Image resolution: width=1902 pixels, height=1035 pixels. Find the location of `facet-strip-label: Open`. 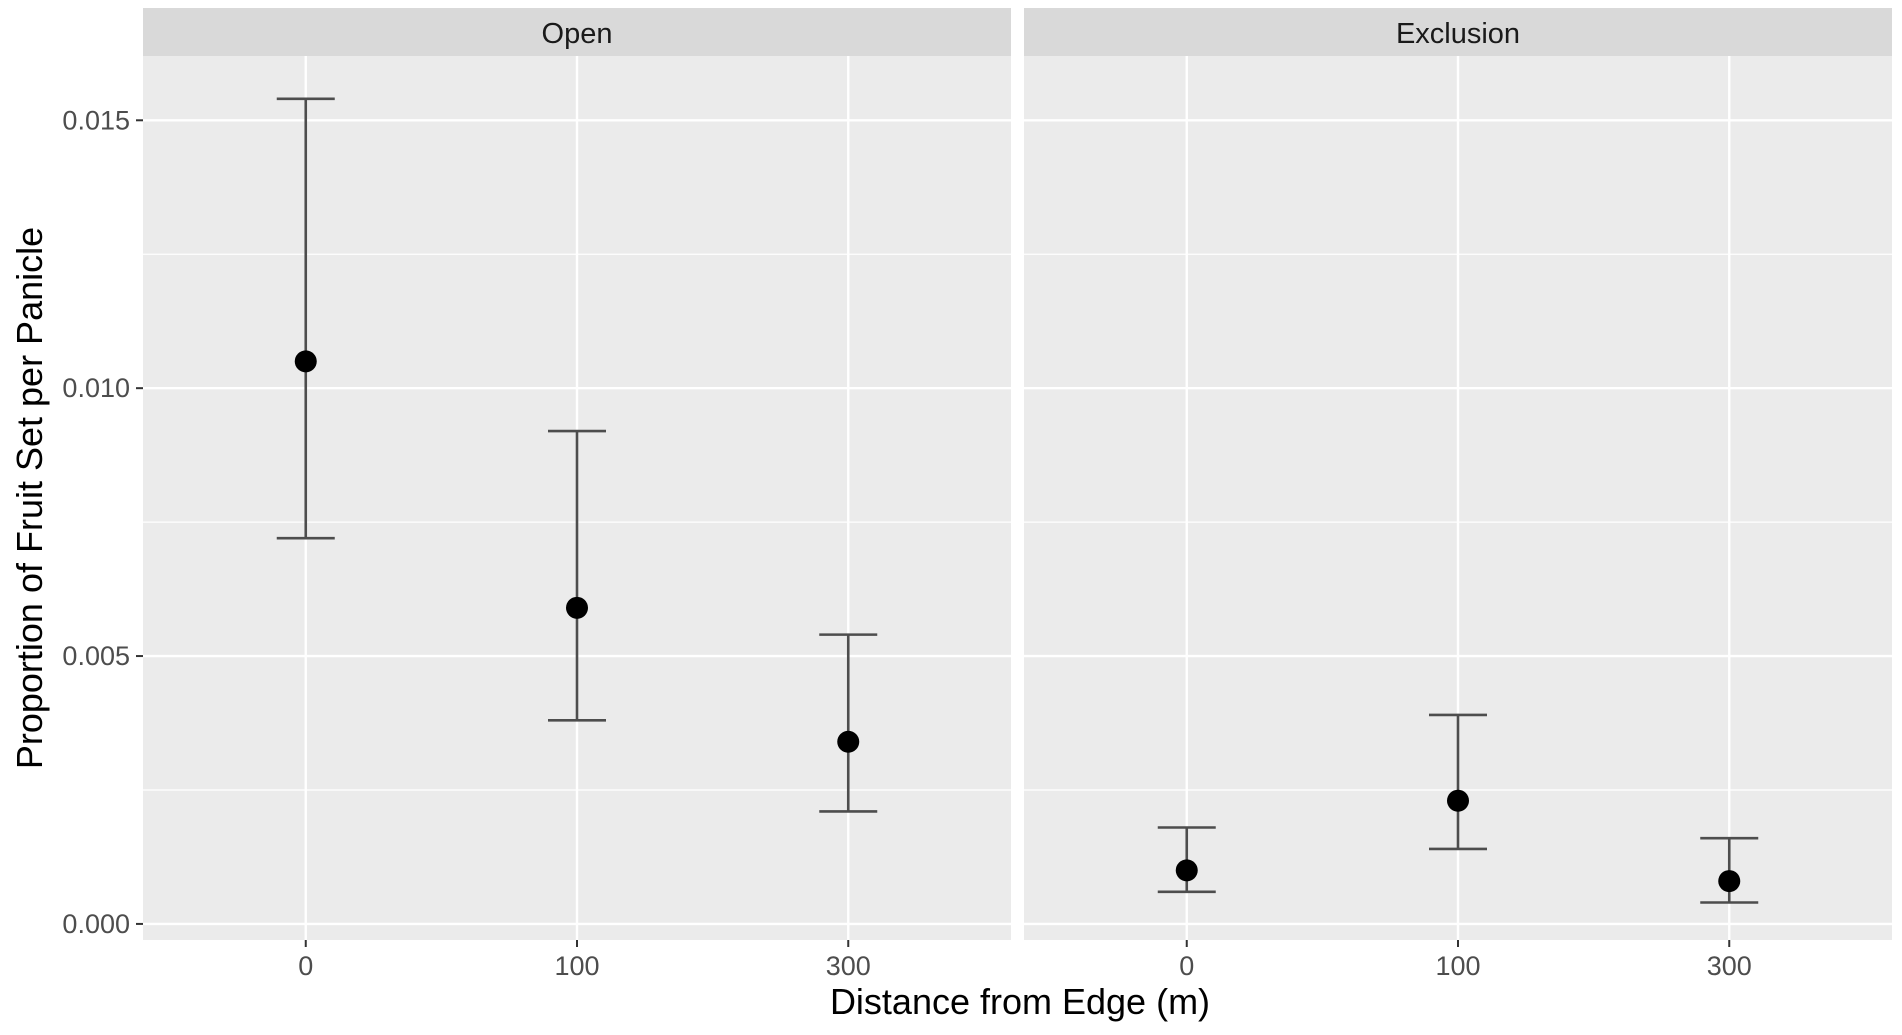

facet-strip-label: Open is located at coordinates (577, 34).